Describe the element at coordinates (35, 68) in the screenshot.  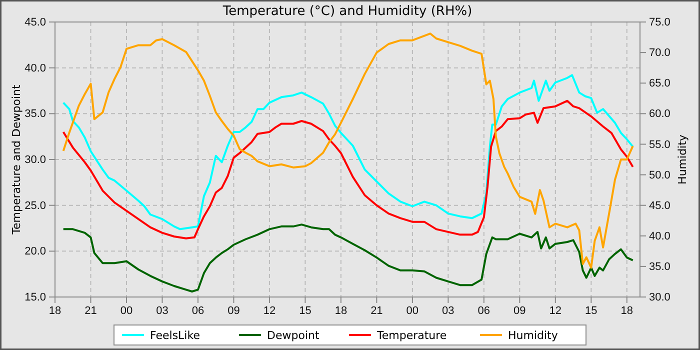
I see `y-tick-label: 40.0` at that location.